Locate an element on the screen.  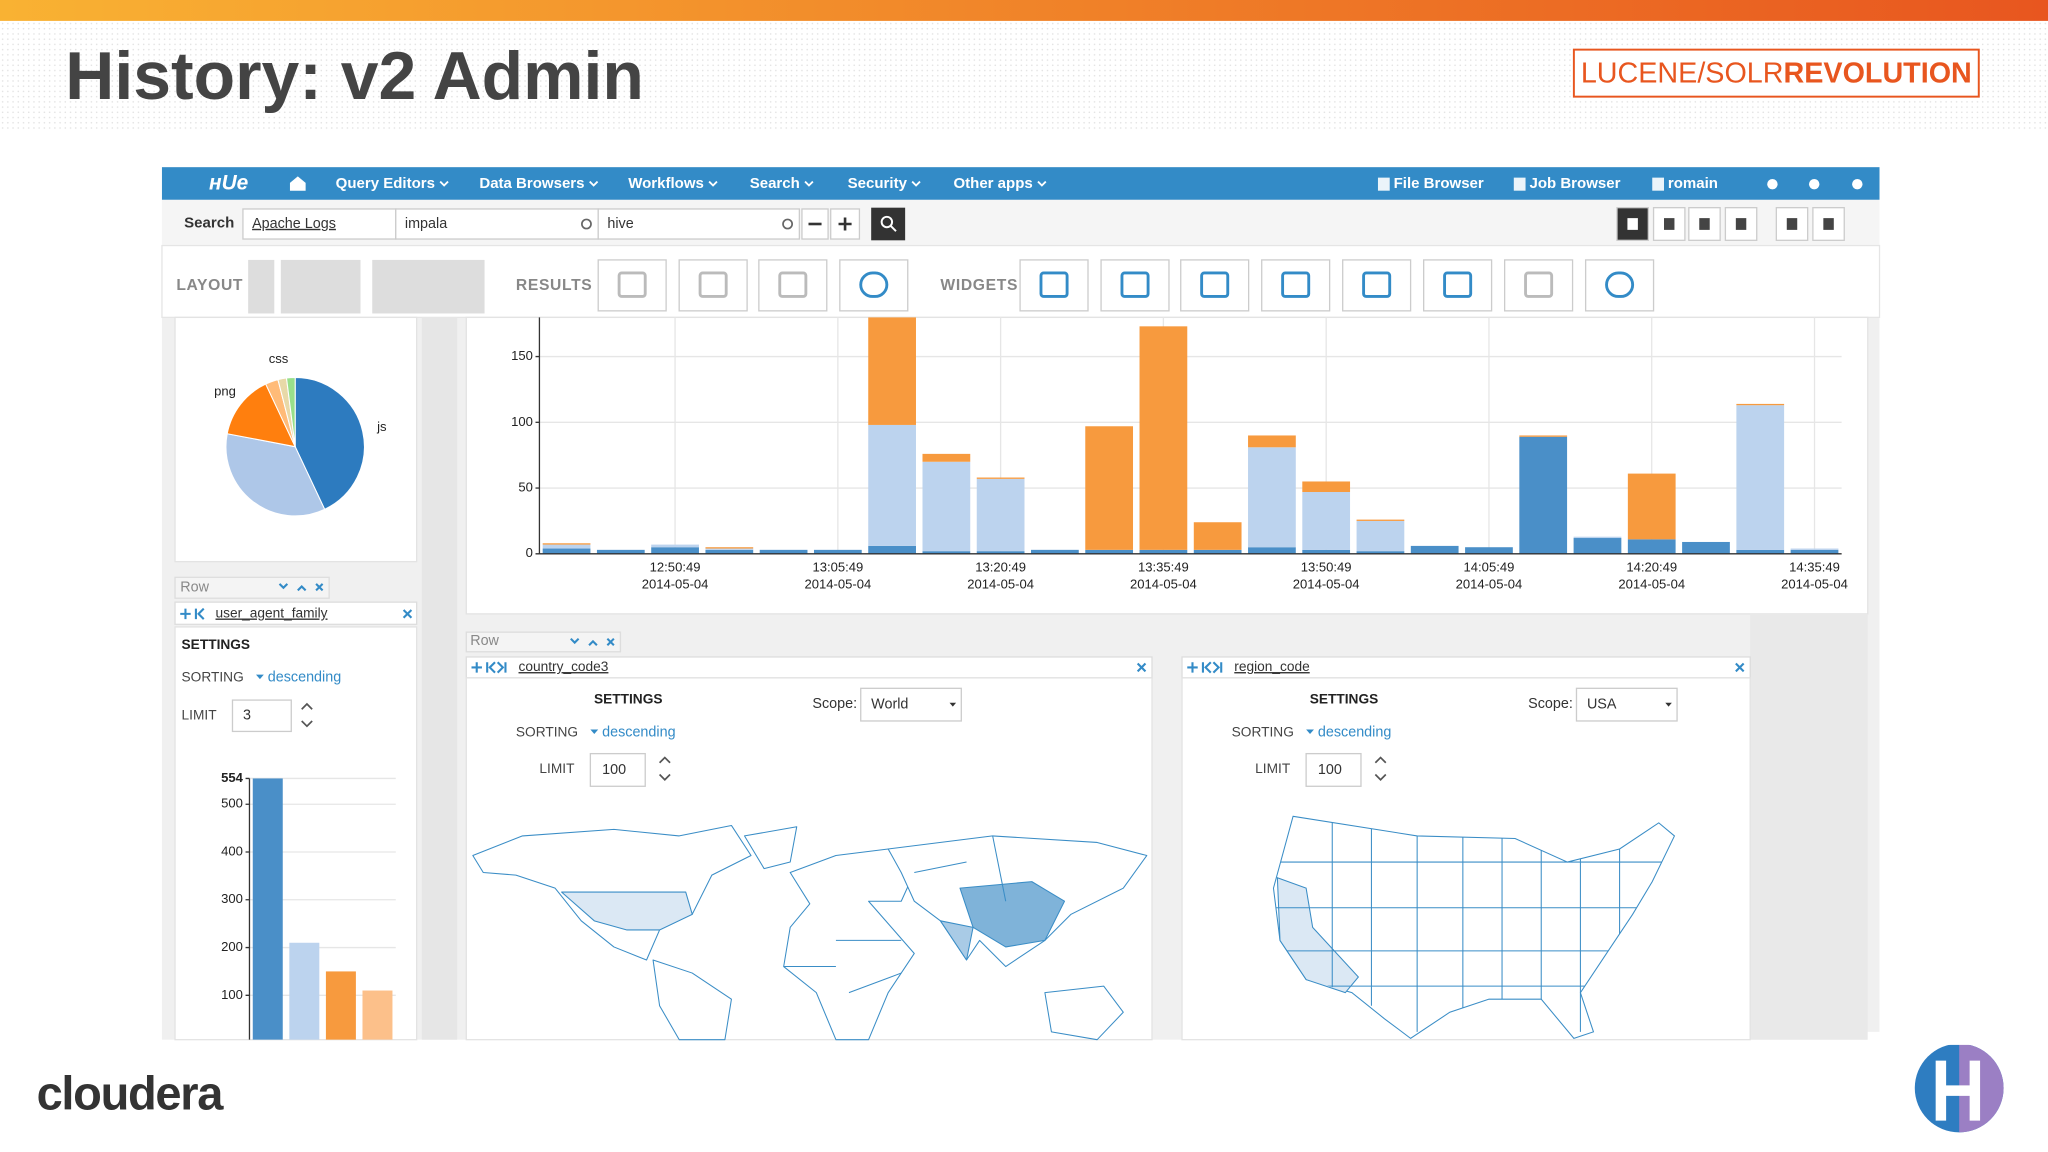
tool-button is located at coordinates (1704, 224).